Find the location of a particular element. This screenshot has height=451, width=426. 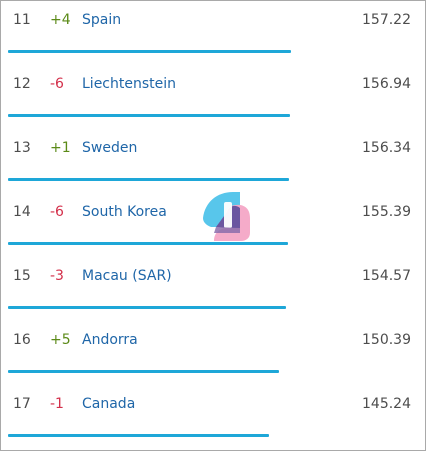

rank-number: 16 is located at coordinates (22, 340).